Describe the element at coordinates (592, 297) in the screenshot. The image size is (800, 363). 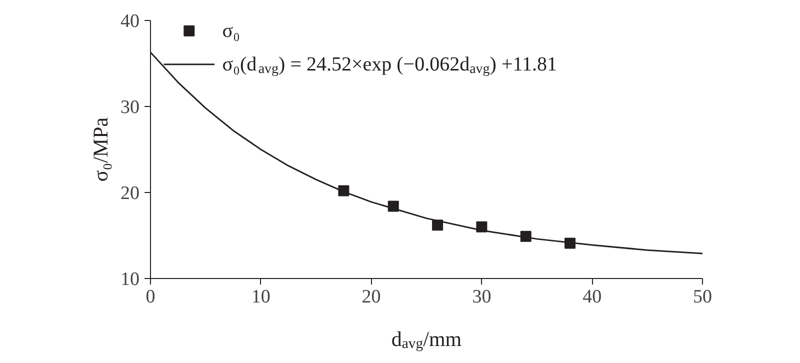
I see `x-tick-label: 40` at that location.